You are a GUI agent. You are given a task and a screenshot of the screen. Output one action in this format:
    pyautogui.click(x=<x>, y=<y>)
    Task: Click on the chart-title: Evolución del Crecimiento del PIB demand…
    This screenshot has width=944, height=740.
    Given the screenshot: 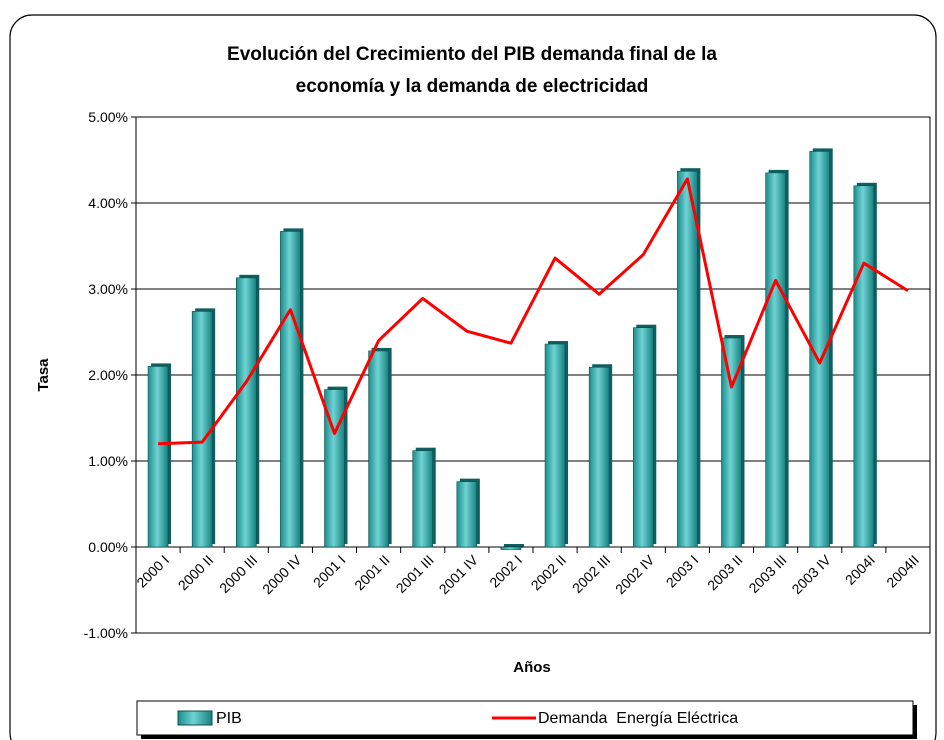 What is the action you would take?
    pyautogui.click(x=472, y=54)
    